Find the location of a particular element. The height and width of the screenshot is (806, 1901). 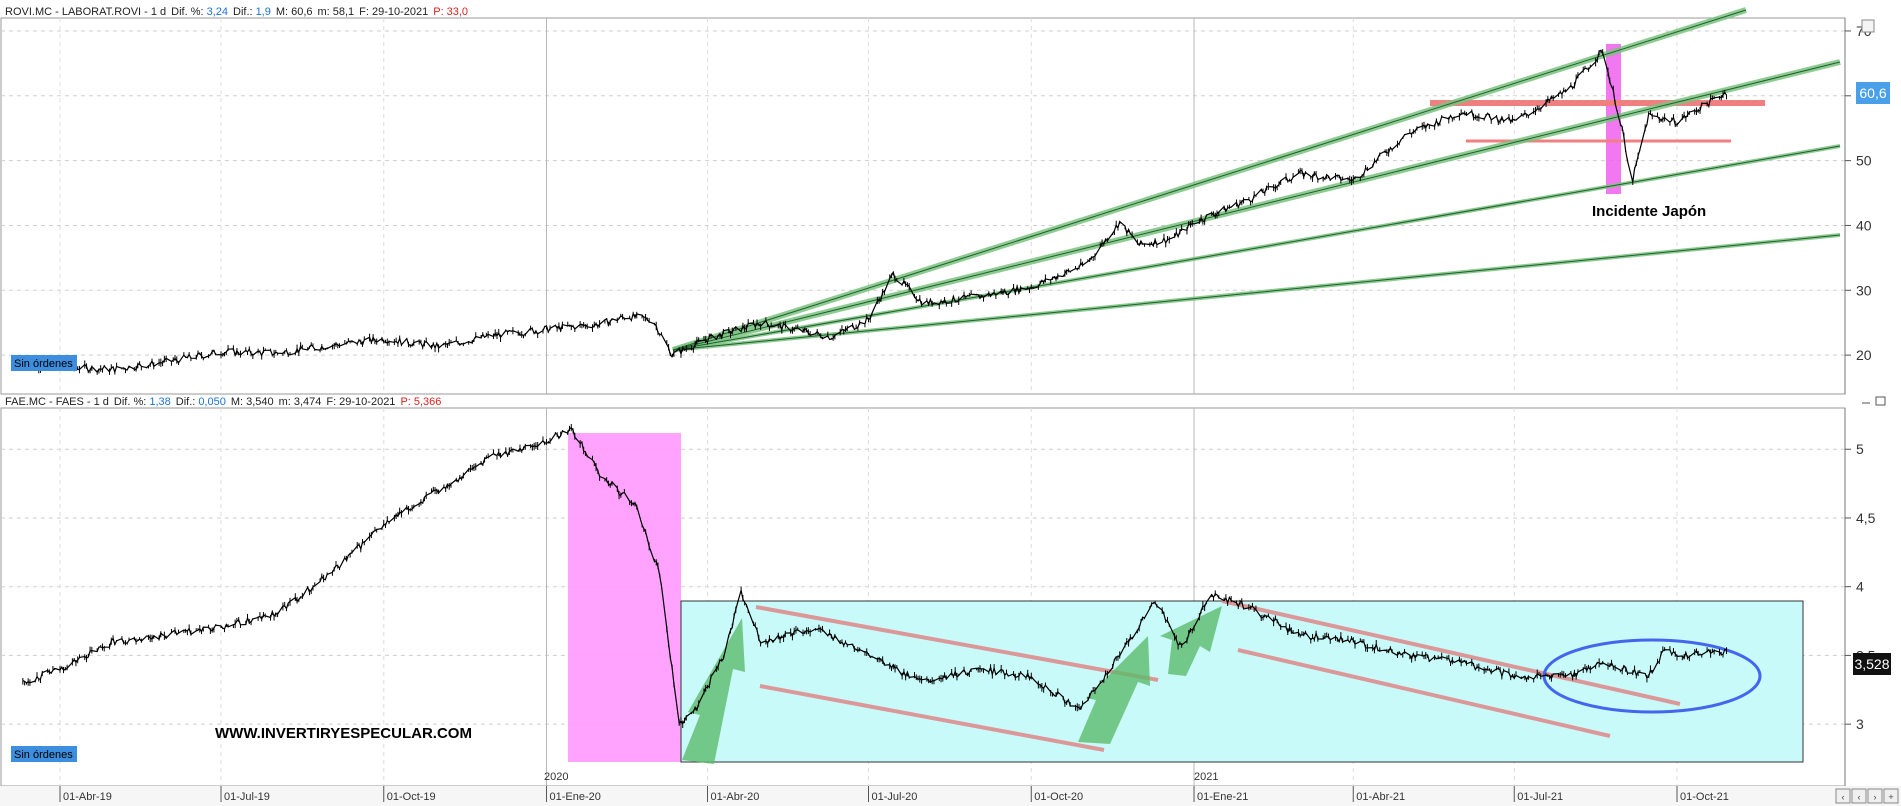

faes-price-badge is located at coordinates (1872, 664).